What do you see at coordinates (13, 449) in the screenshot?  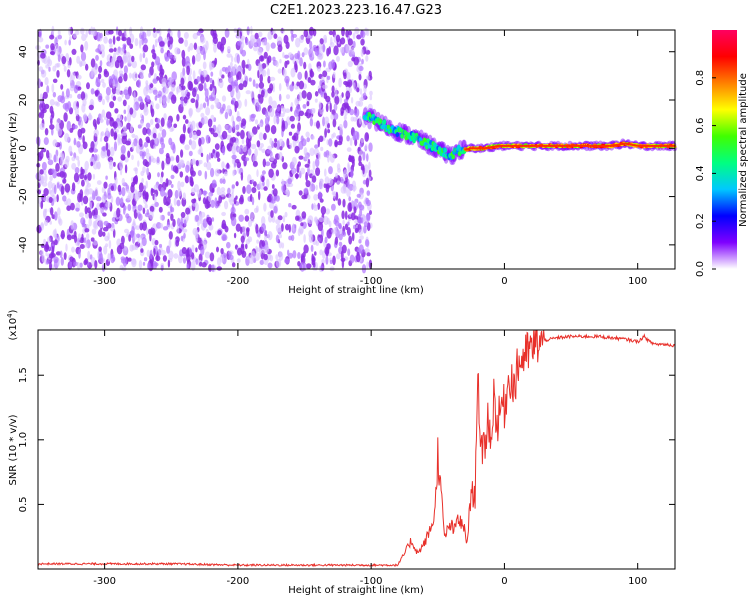 I see `snr-ylabel: SNR (10 * v/v)` at bounding box center [13, 449].